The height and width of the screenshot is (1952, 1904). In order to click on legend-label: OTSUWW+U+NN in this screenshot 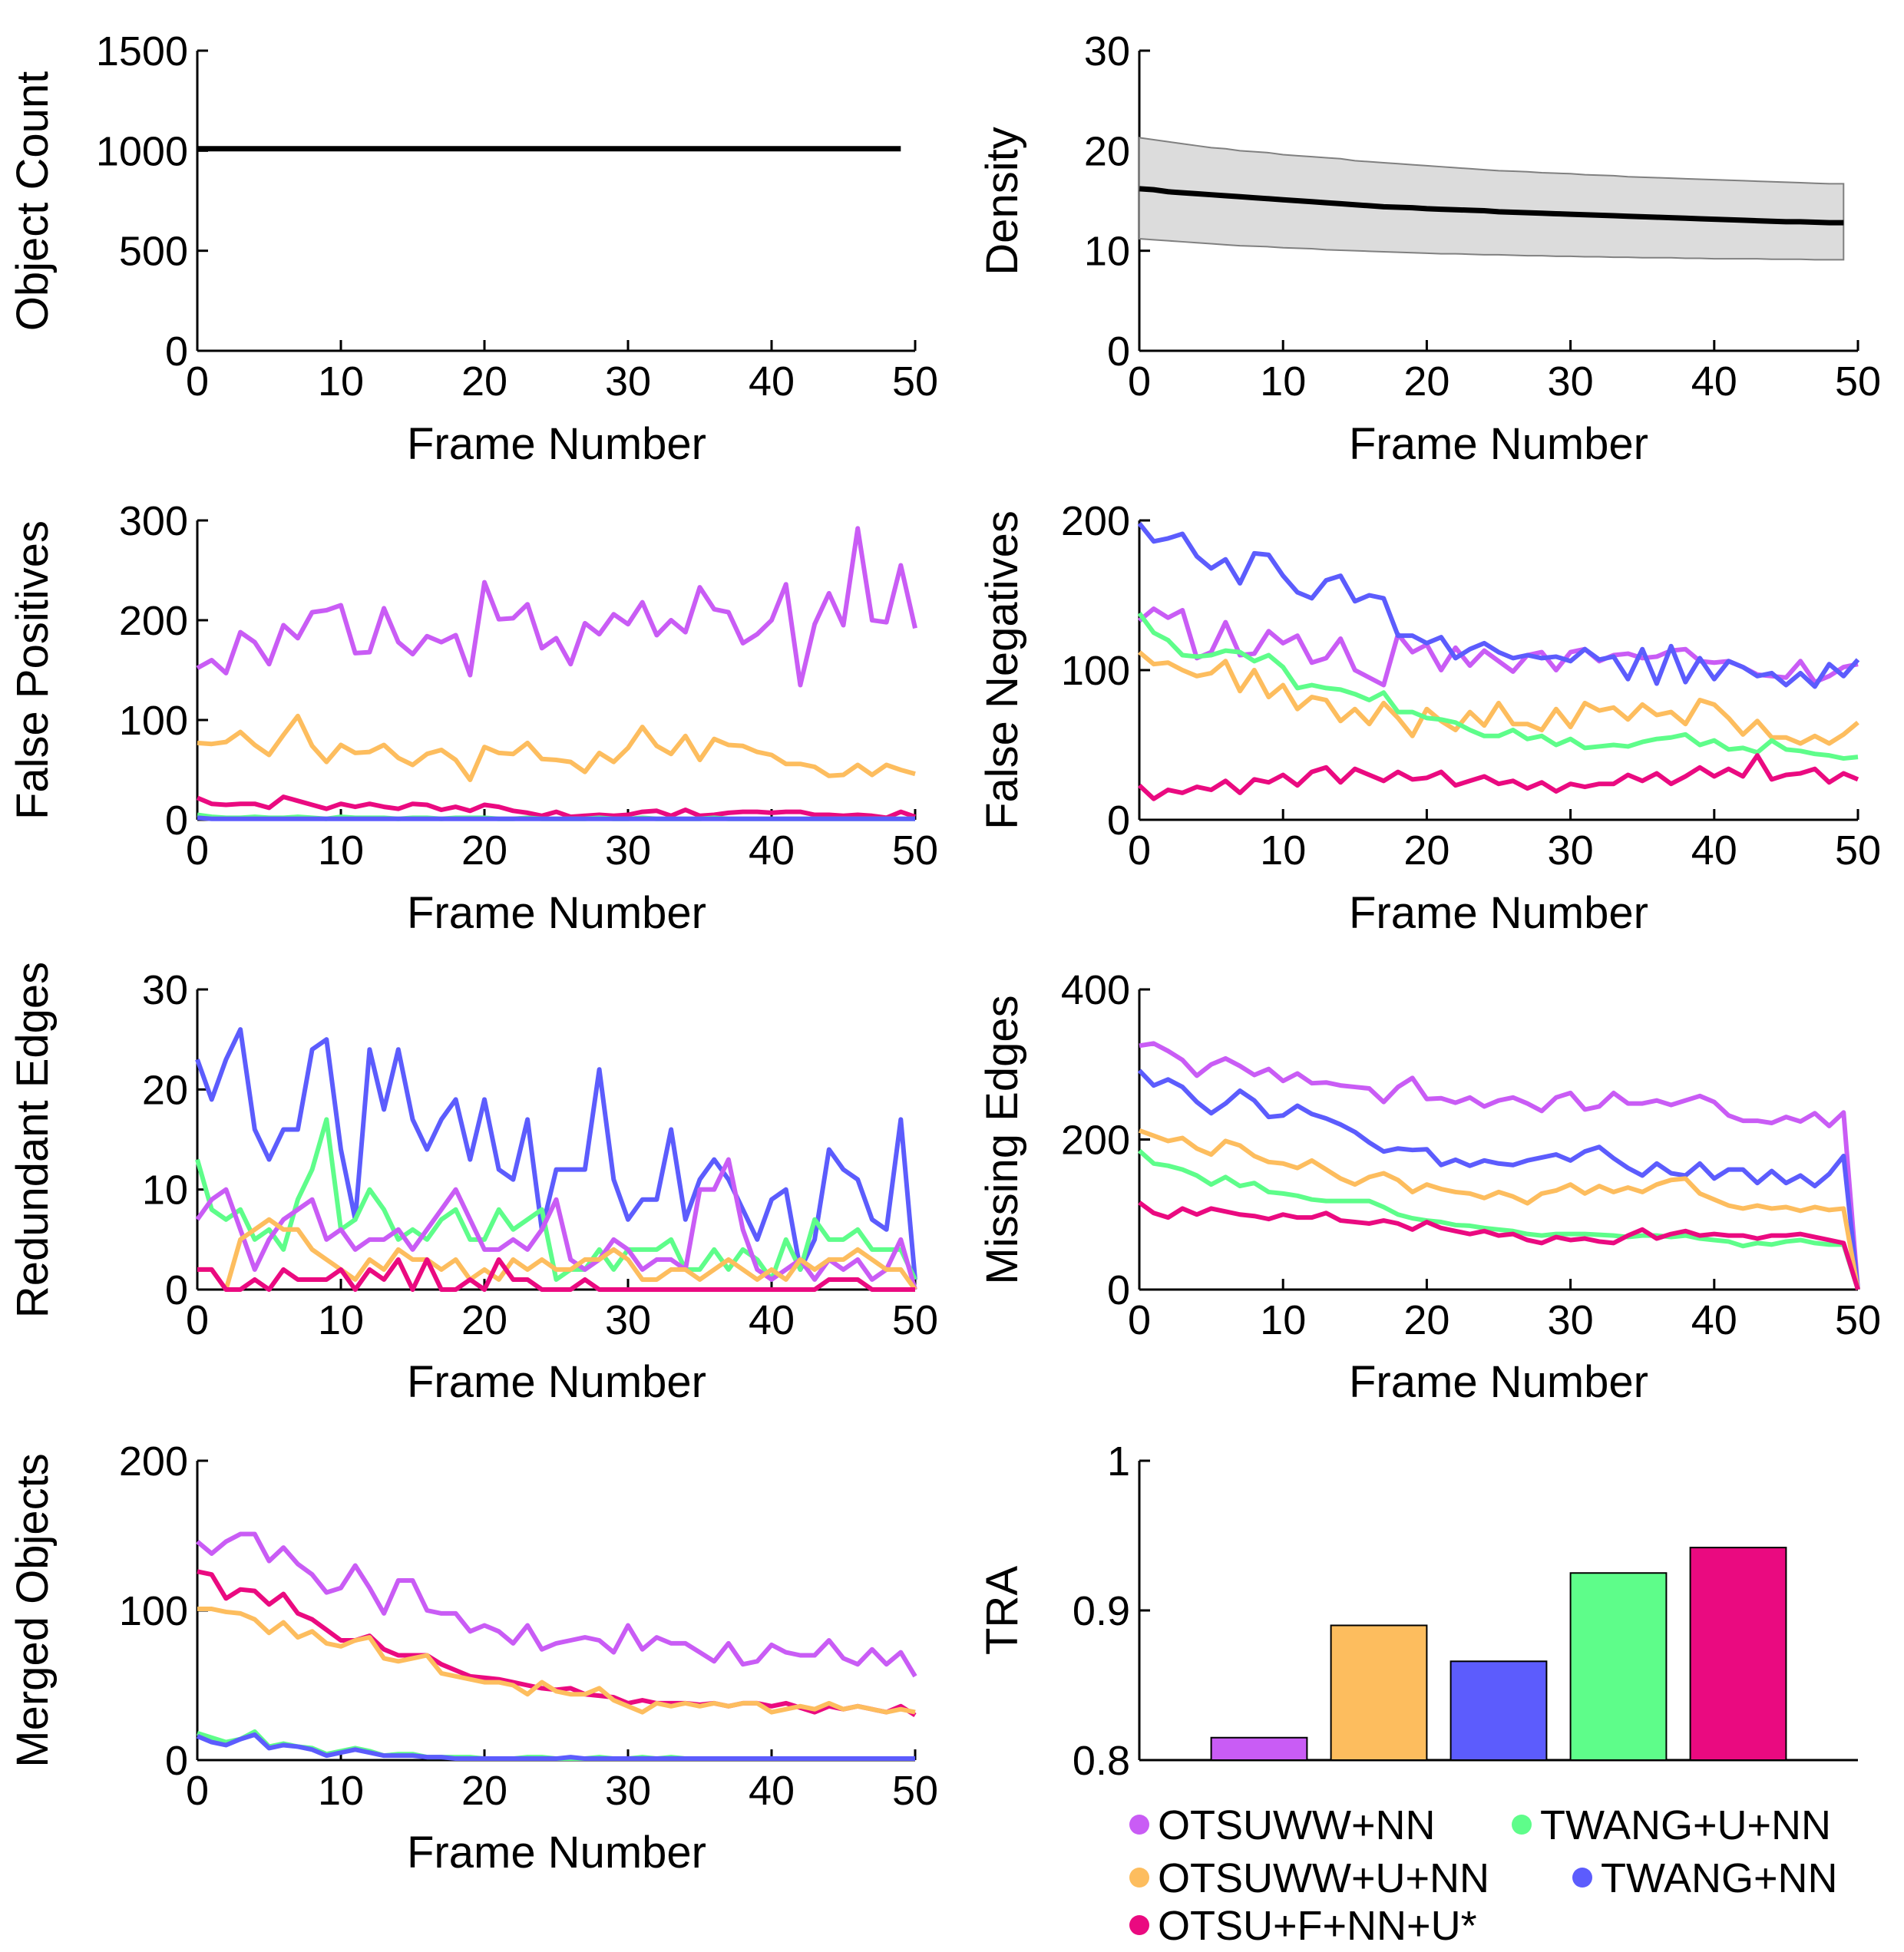, I will do `click(1323, 1878)`.